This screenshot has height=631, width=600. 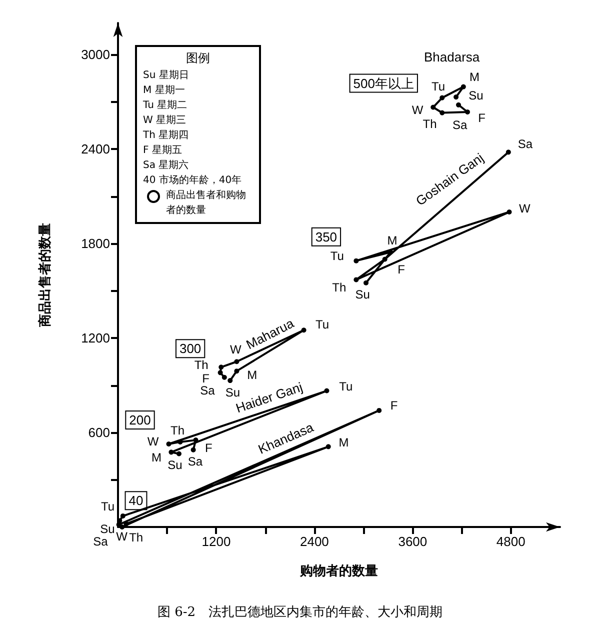 I want to click on annotation: Th 星期四, so click(x=166, y=135).